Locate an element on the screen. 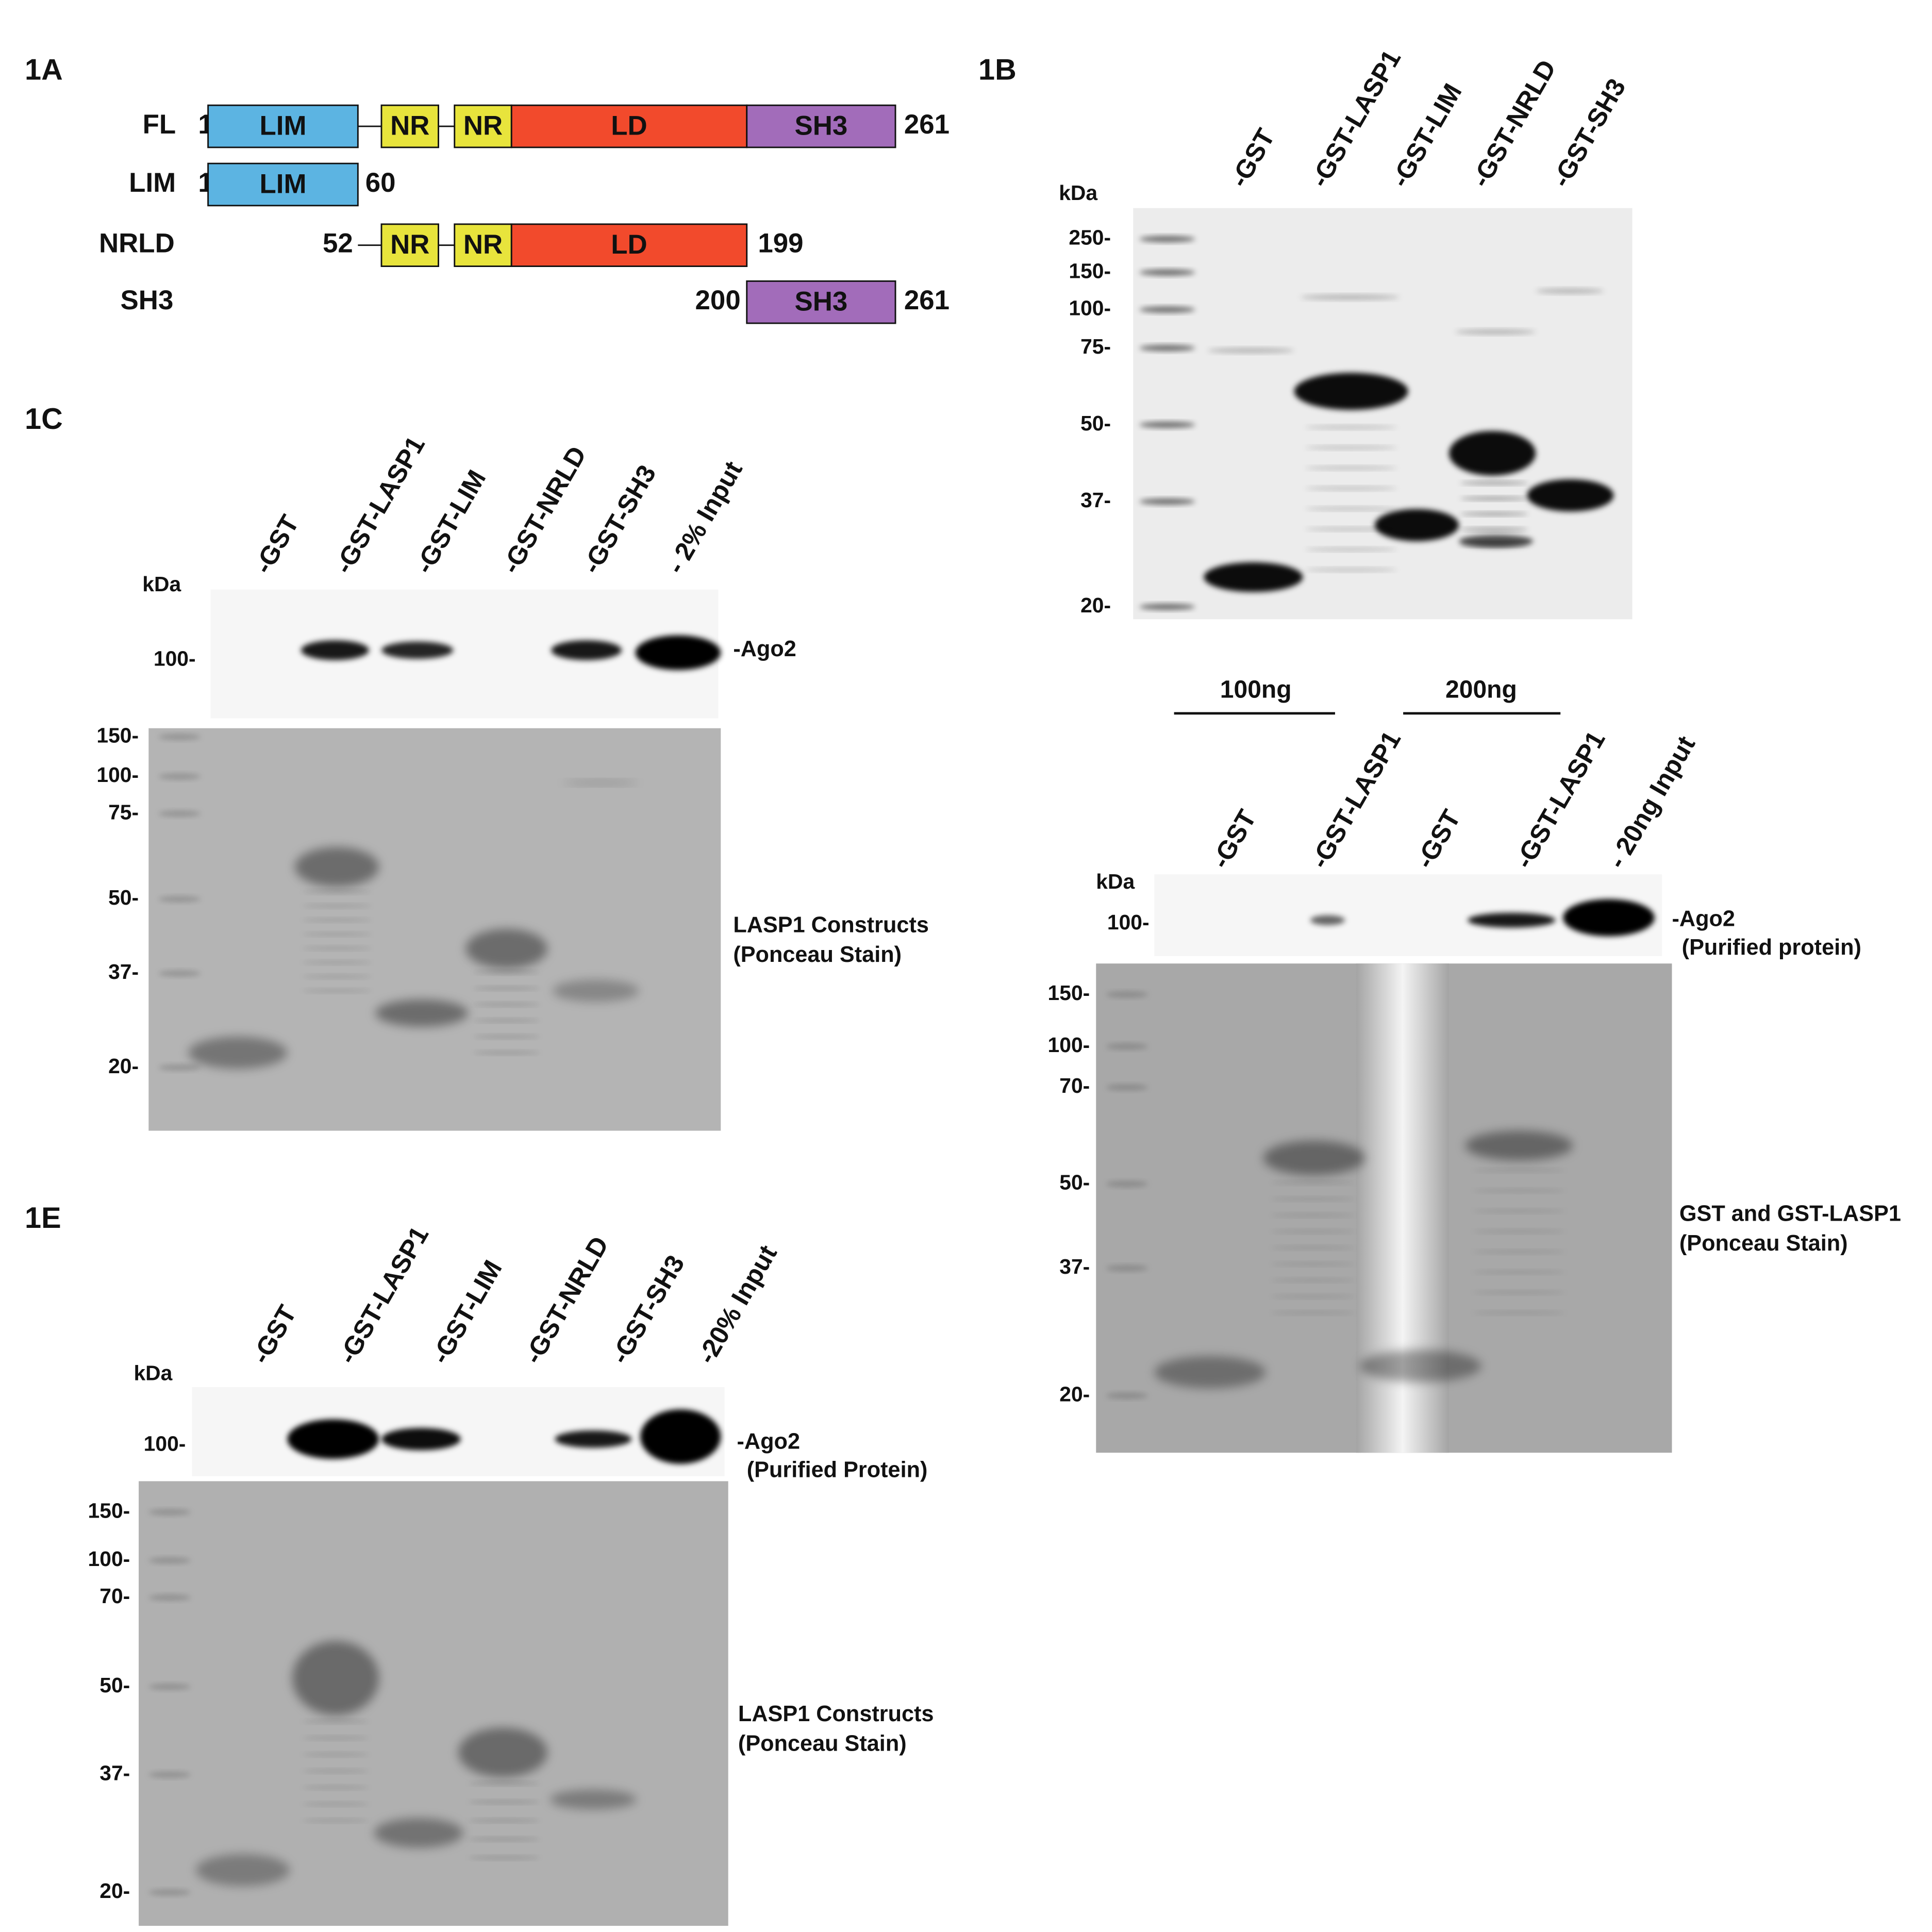  construct-name: SH3 is located at coordinates (147, 300).